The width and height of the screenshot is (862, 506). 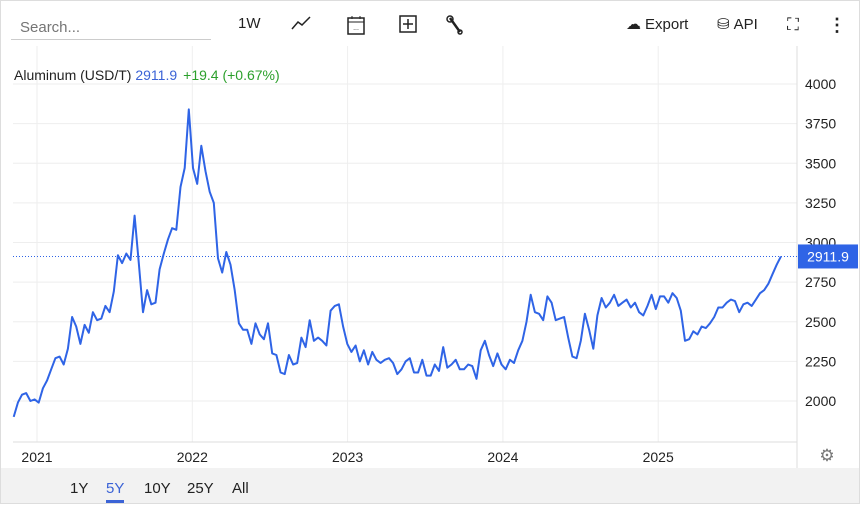 I want to click on database-icon: ⛁, so click(x=723, y=24).